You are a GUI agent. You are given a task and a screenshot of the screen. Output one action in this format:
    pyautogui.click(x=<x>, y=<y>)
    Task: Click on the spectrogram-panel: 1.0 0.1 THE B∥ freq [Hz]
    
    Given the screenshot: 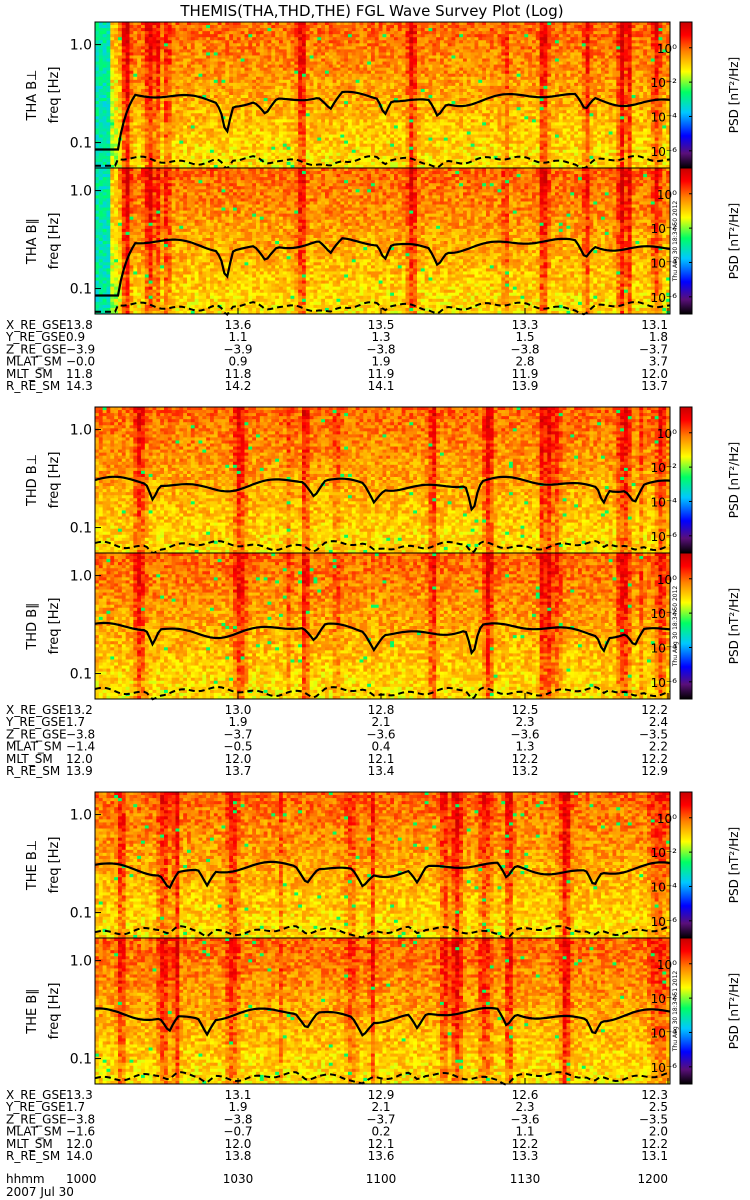 What is the action you would take?
    pyautogui.click(x=348, y=1011)
    